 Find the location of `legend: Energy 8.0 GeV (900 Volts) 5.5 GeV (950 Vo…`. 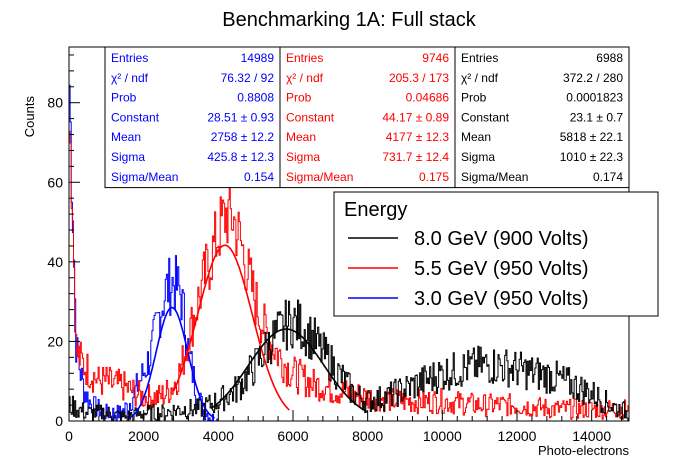

legend: Energy 8.0 GeV (900 Volts) 5.5 GeV (950 Vo… is located at coordinates (496, 254).